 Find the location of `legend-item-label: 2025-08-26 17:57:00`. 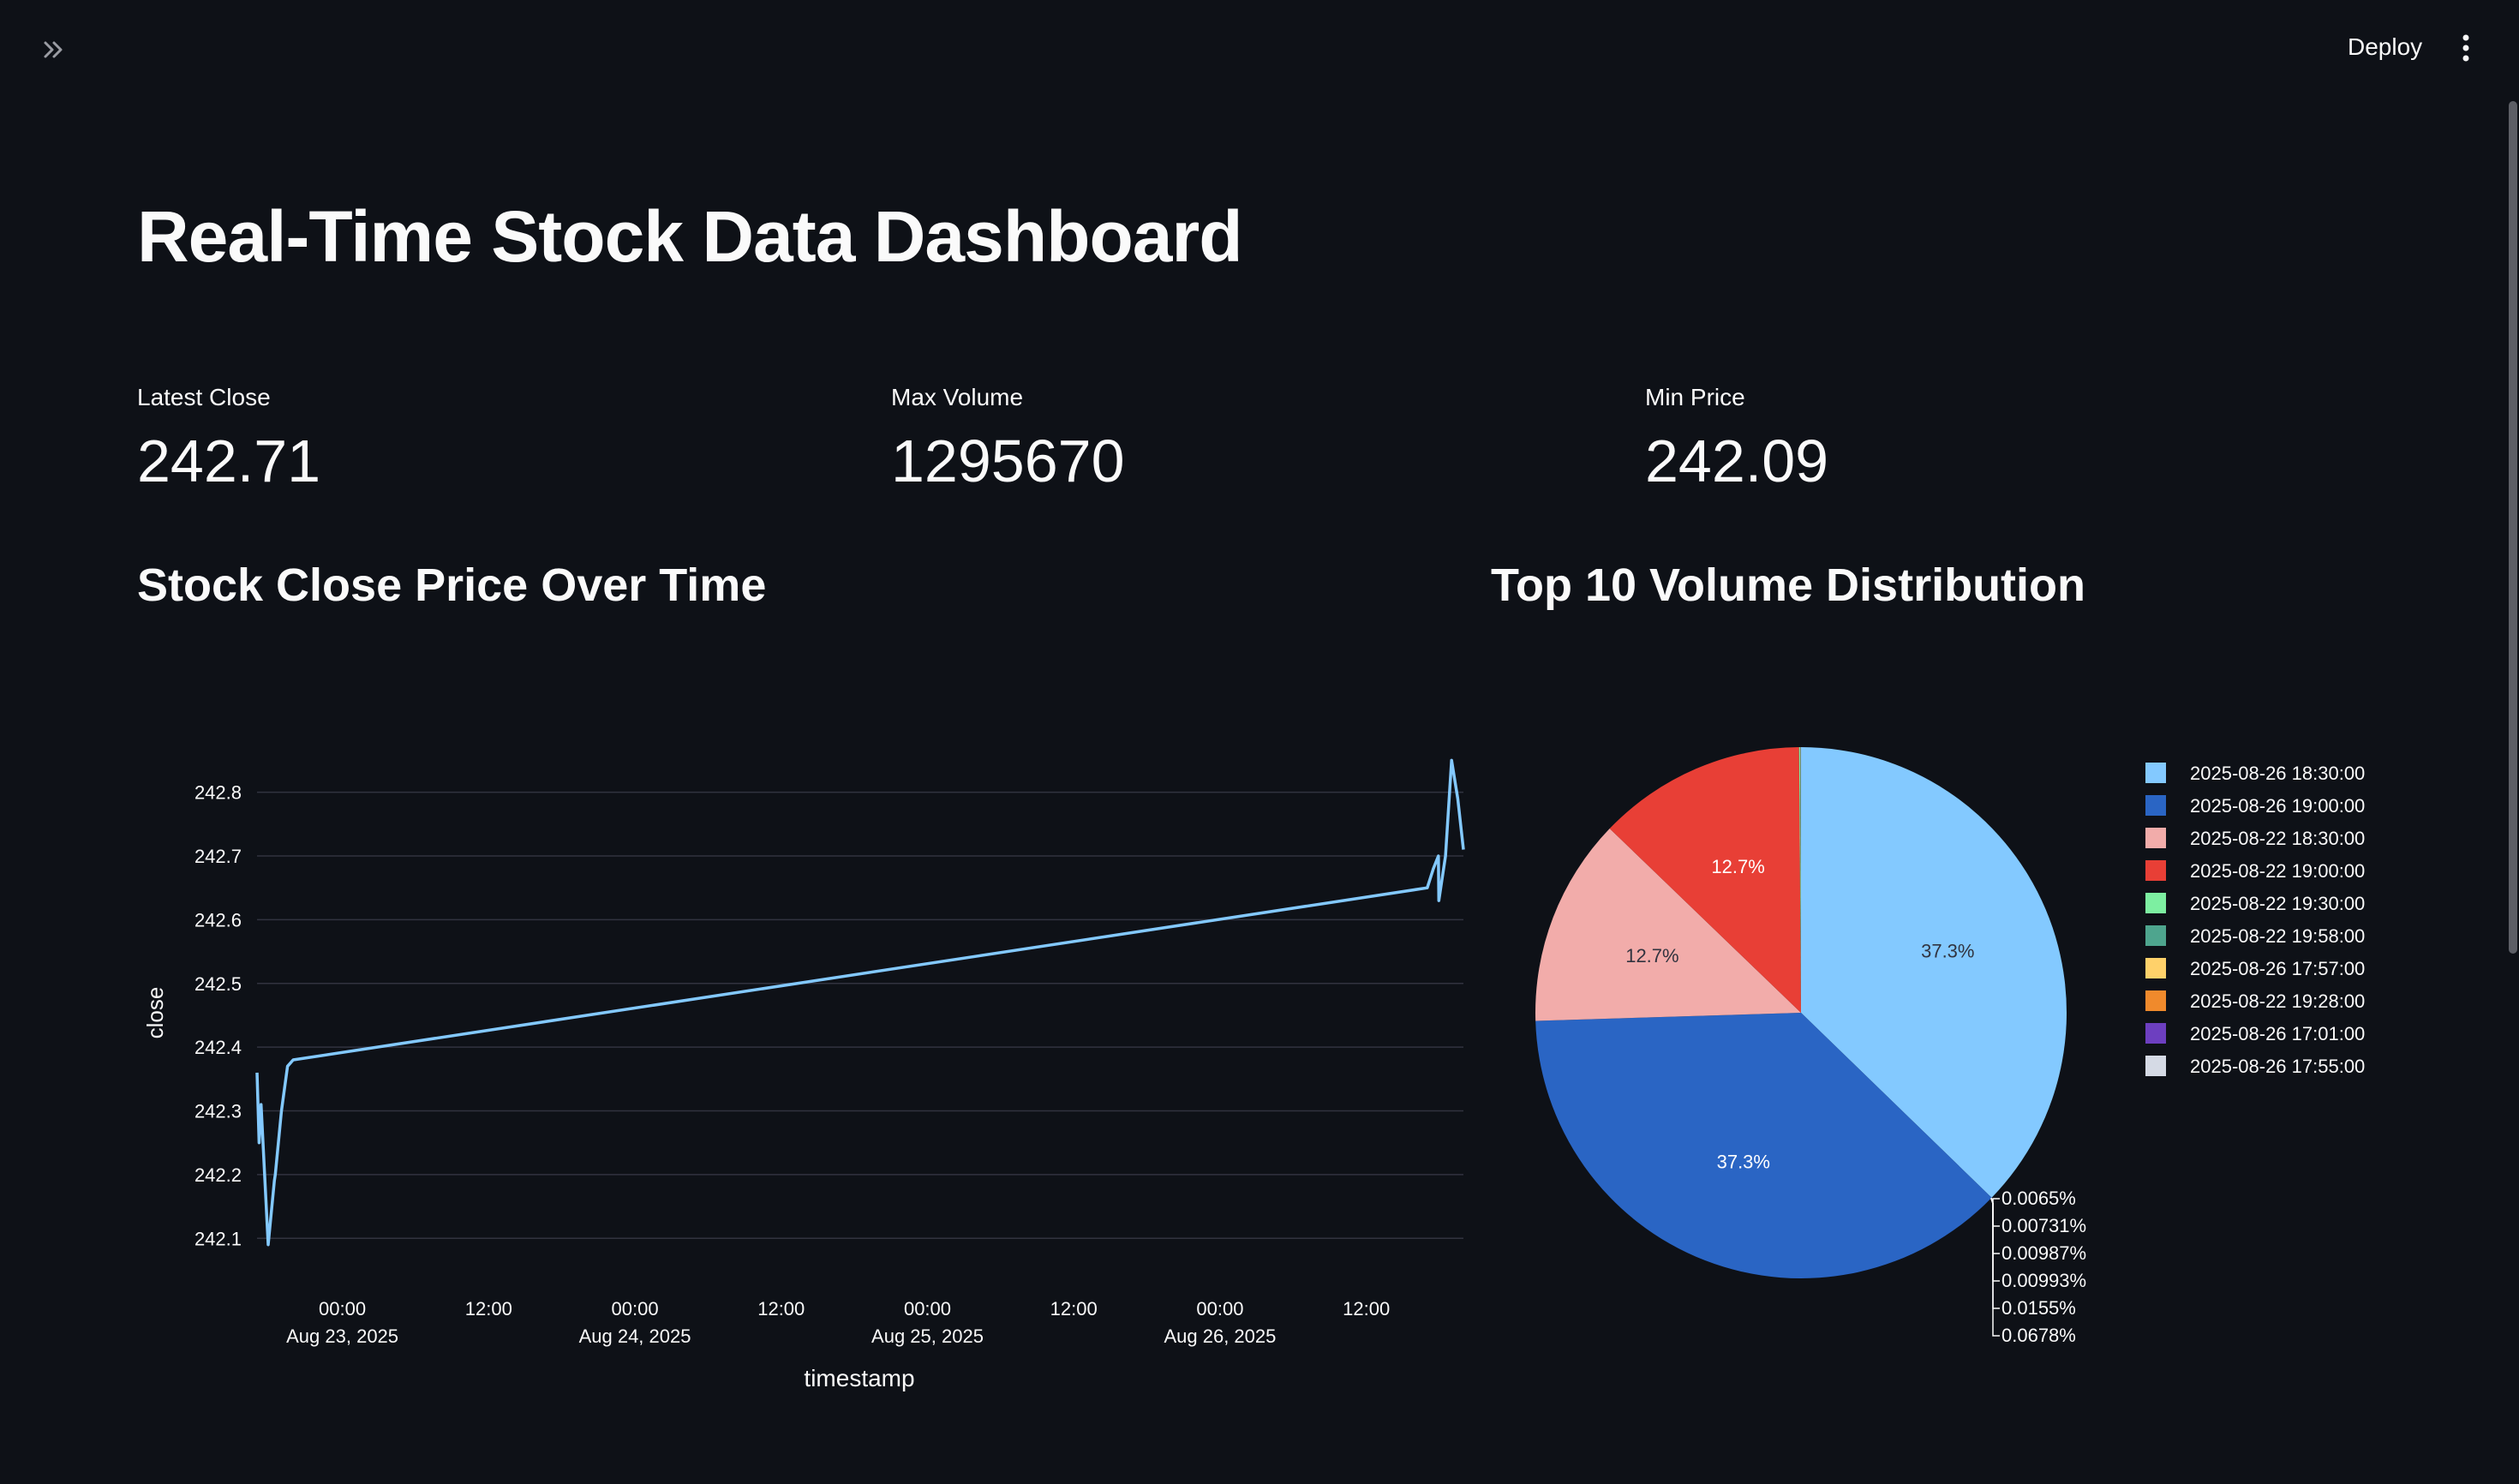

legend-item-label: 2025-08-26 17:57:00 is located at coordinates (2277, 969).